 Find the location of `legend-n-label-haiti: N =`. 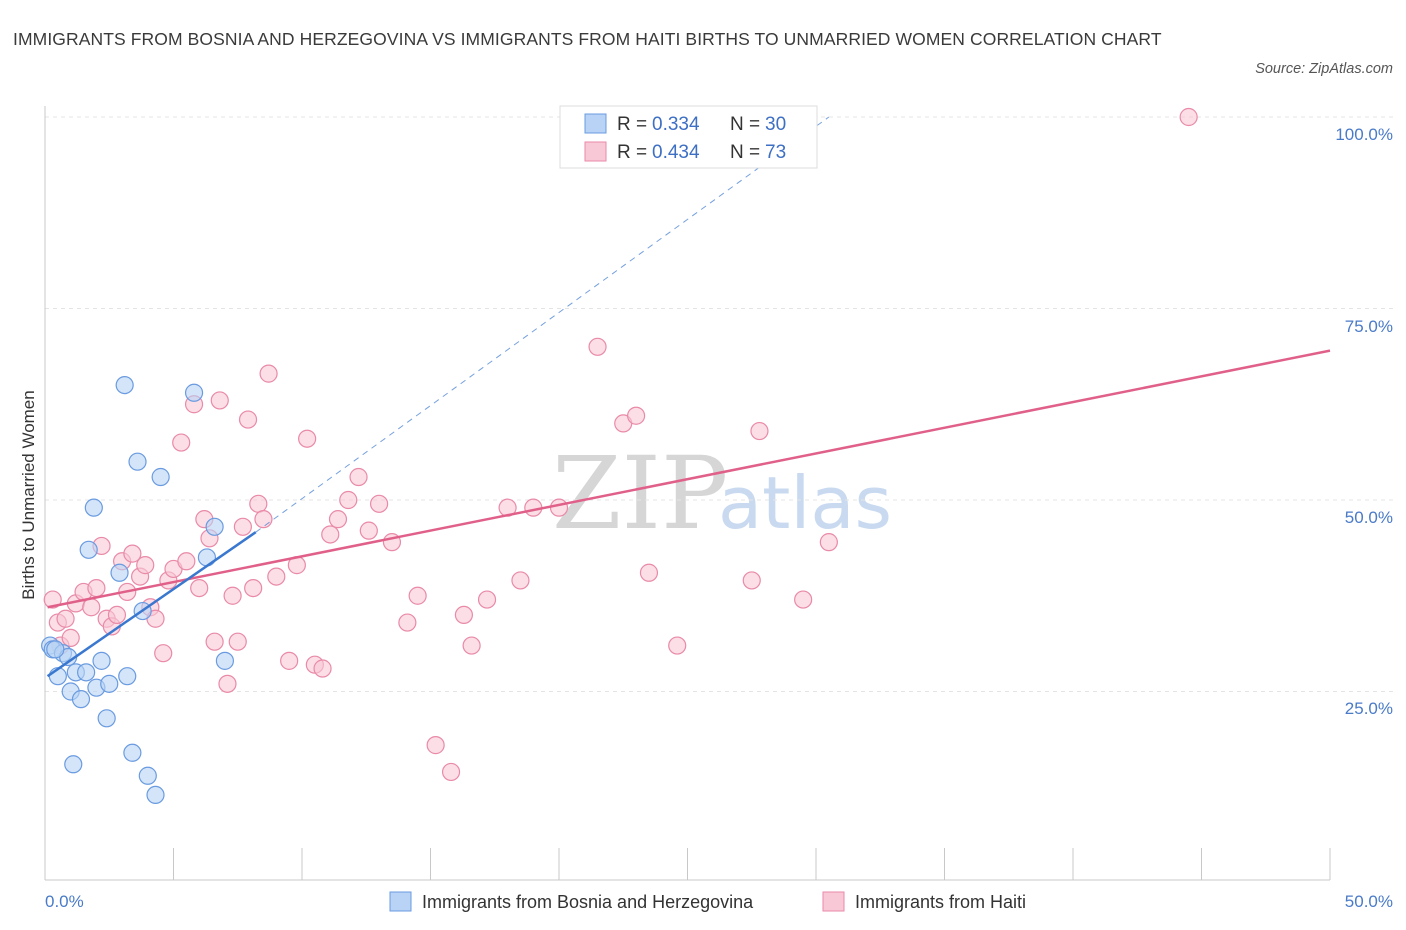

legend-n-label-haiti: N = is located at coordinates (745, 152).